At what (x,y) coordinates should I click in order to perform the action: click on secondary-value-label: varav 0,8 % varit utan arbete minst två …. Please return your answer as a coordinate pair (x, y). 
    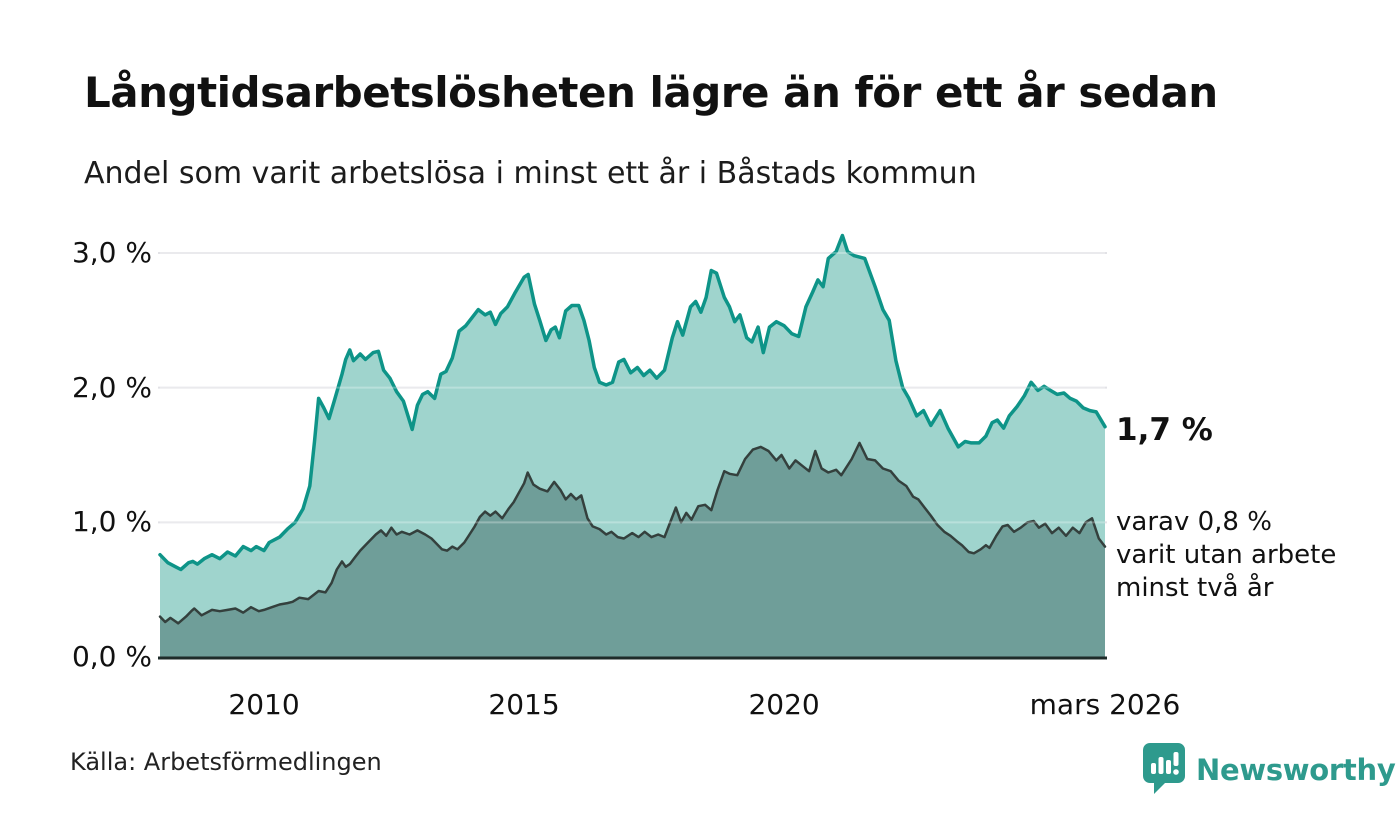
    Looking at the image, I should click on (1226, 555).